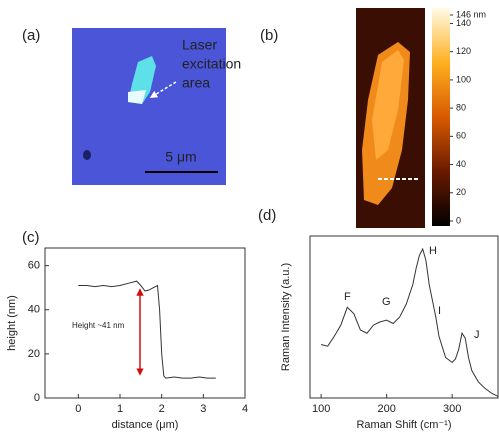 Image resolution: width=499 pixels, height=433 pixels. What do you see at coordinates (463, 23) in the screenshot?
I see `colorbar-tick-label: 140` at bounding box center [463, 23].